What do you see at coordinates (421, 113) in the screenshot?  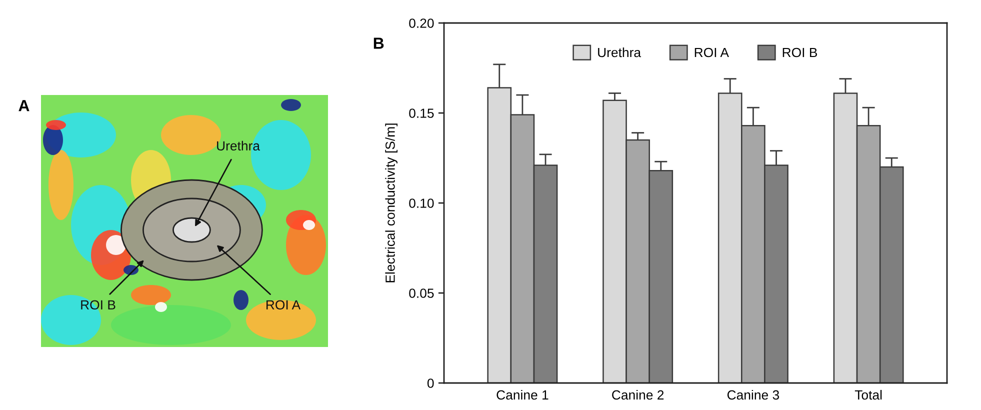 I see `y-tick-label: 0.15` at bounding box center [421, 113].